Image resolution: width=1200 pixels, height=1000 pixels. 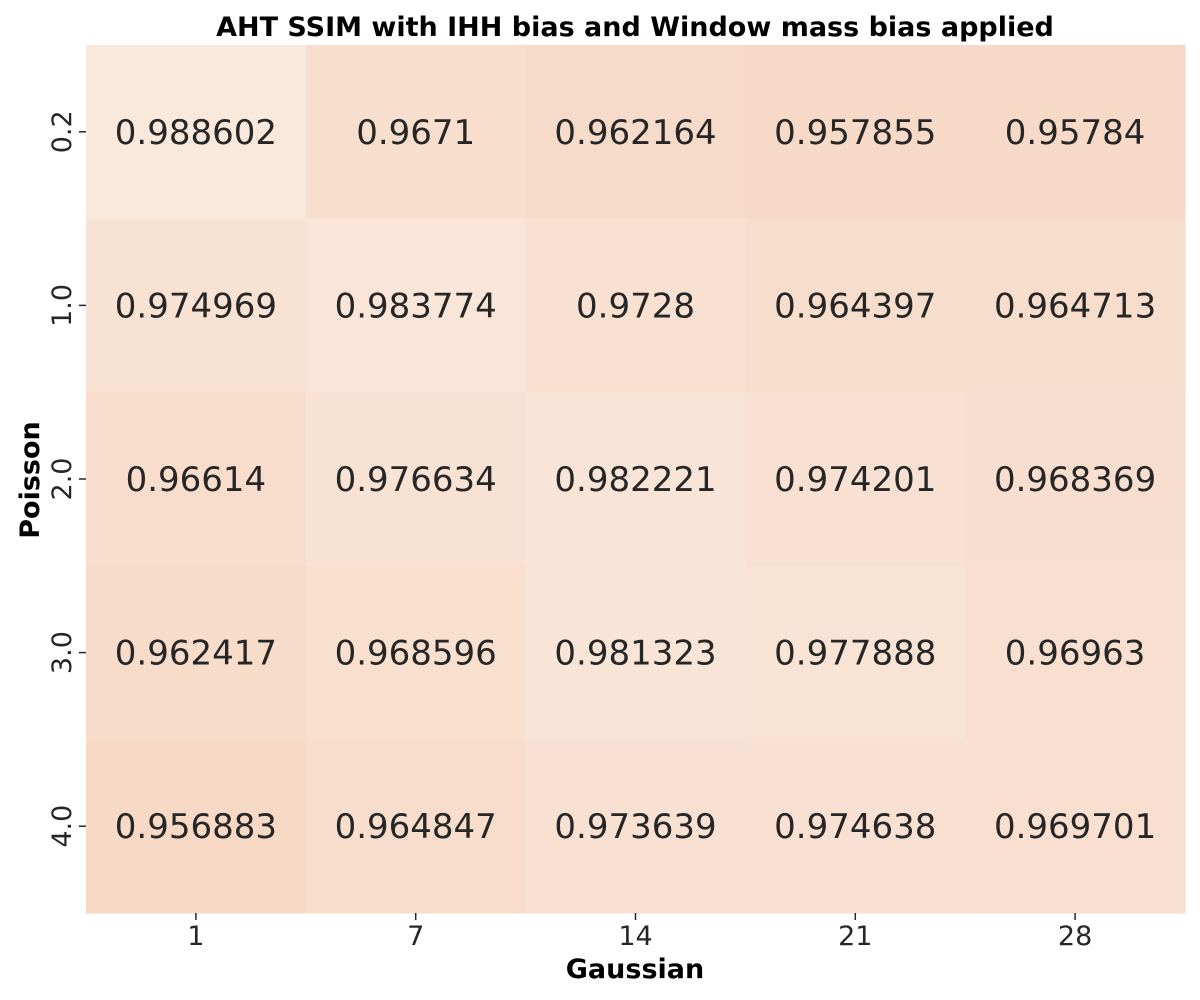 What do you see at coordinates (62, 479) in the screenshot?
I see `y-tick-label: 2.0` at bounding box center [62, 479].